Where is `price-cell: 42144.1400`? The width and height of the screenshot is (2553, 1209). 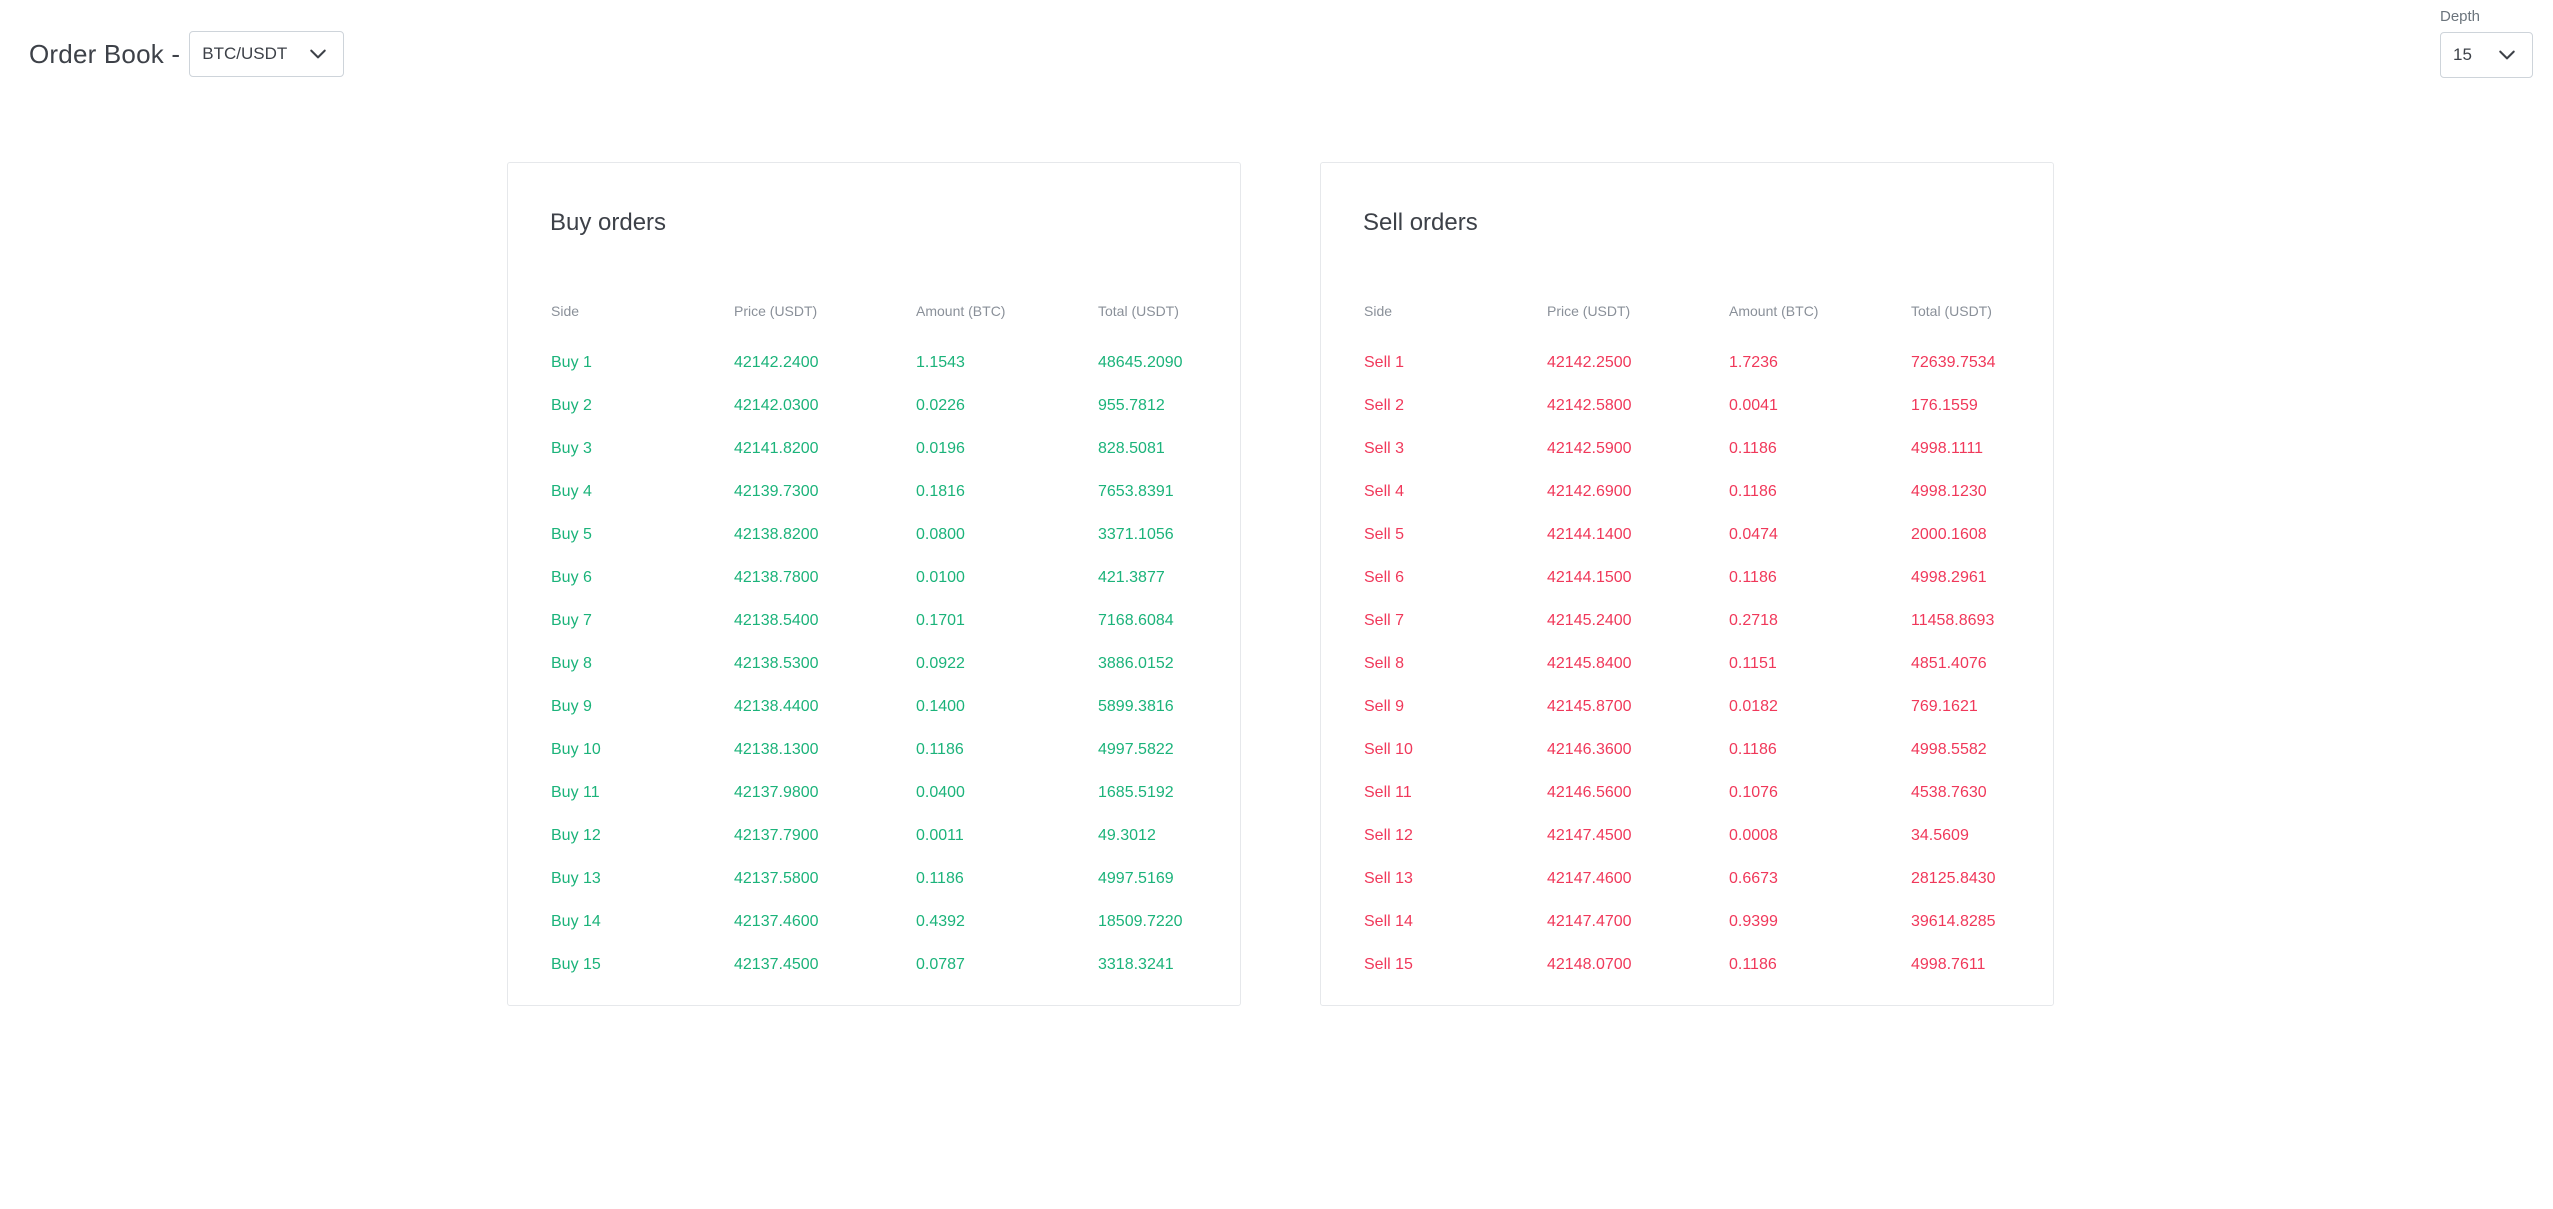 price-cell: 42144.1400 is located at coordinates (1589, 534).